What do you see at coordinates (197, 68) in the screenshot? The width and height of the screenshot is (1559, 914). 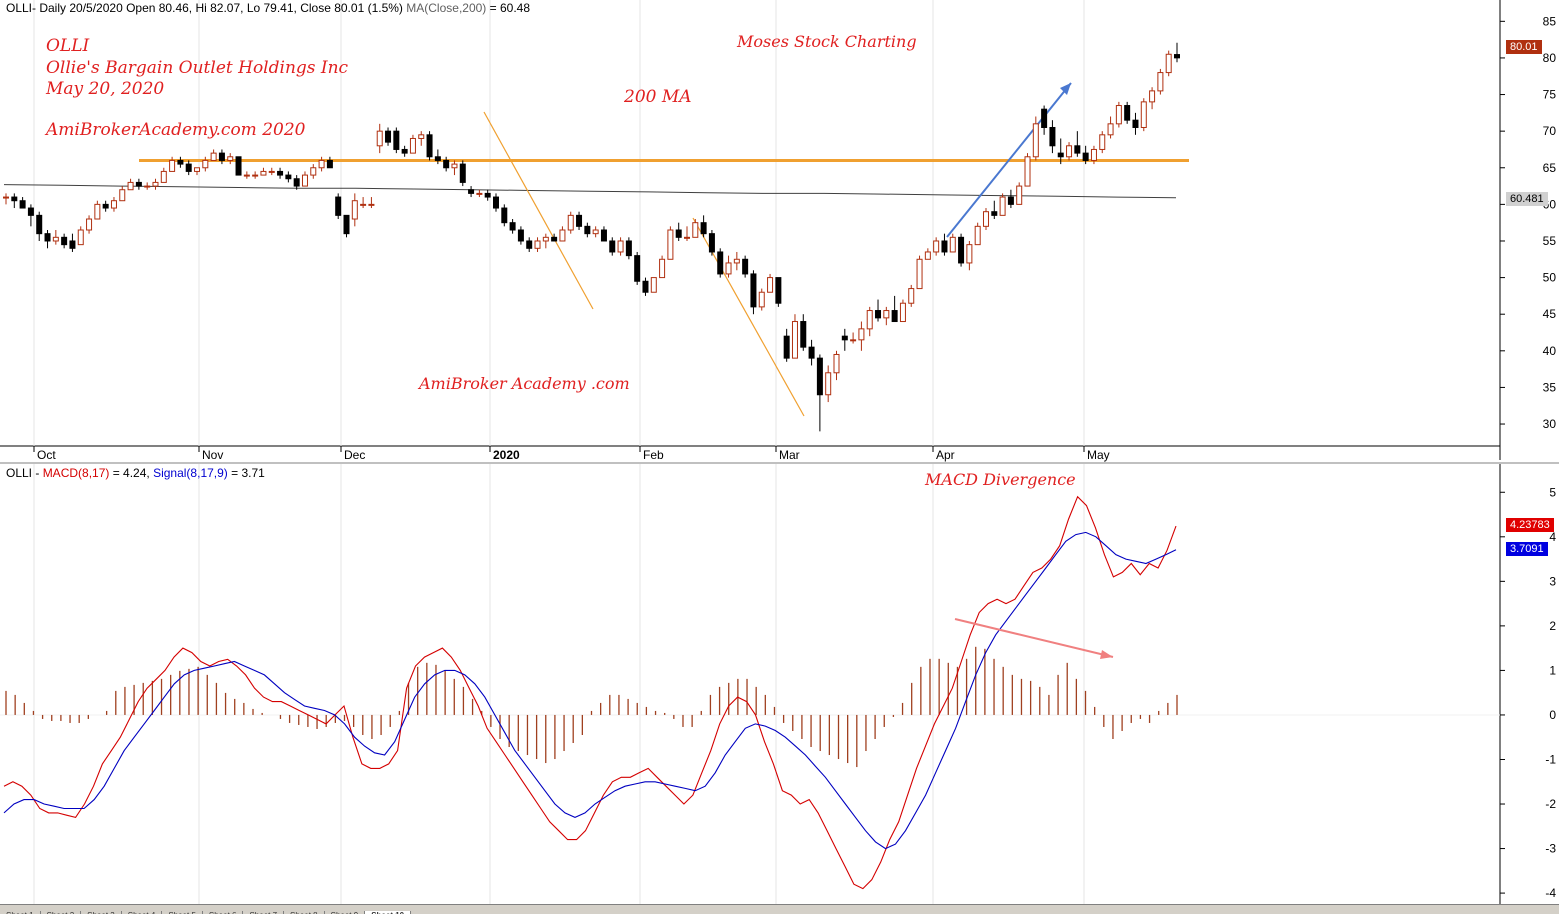 I see `company-note: Ollie's Bargain Outlet Holdings Inc` at bounding box center [197, 68].